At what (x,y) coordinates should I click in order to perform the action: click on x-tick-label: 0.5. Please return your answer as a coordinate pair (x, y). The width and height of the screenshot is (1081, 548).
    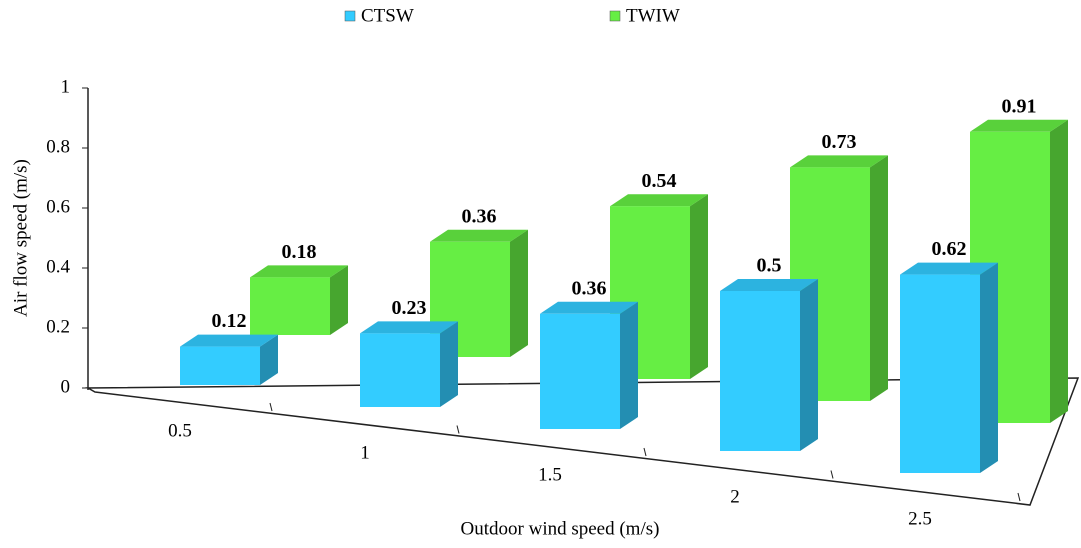
    Looking at the image, I should click on (180, 430).